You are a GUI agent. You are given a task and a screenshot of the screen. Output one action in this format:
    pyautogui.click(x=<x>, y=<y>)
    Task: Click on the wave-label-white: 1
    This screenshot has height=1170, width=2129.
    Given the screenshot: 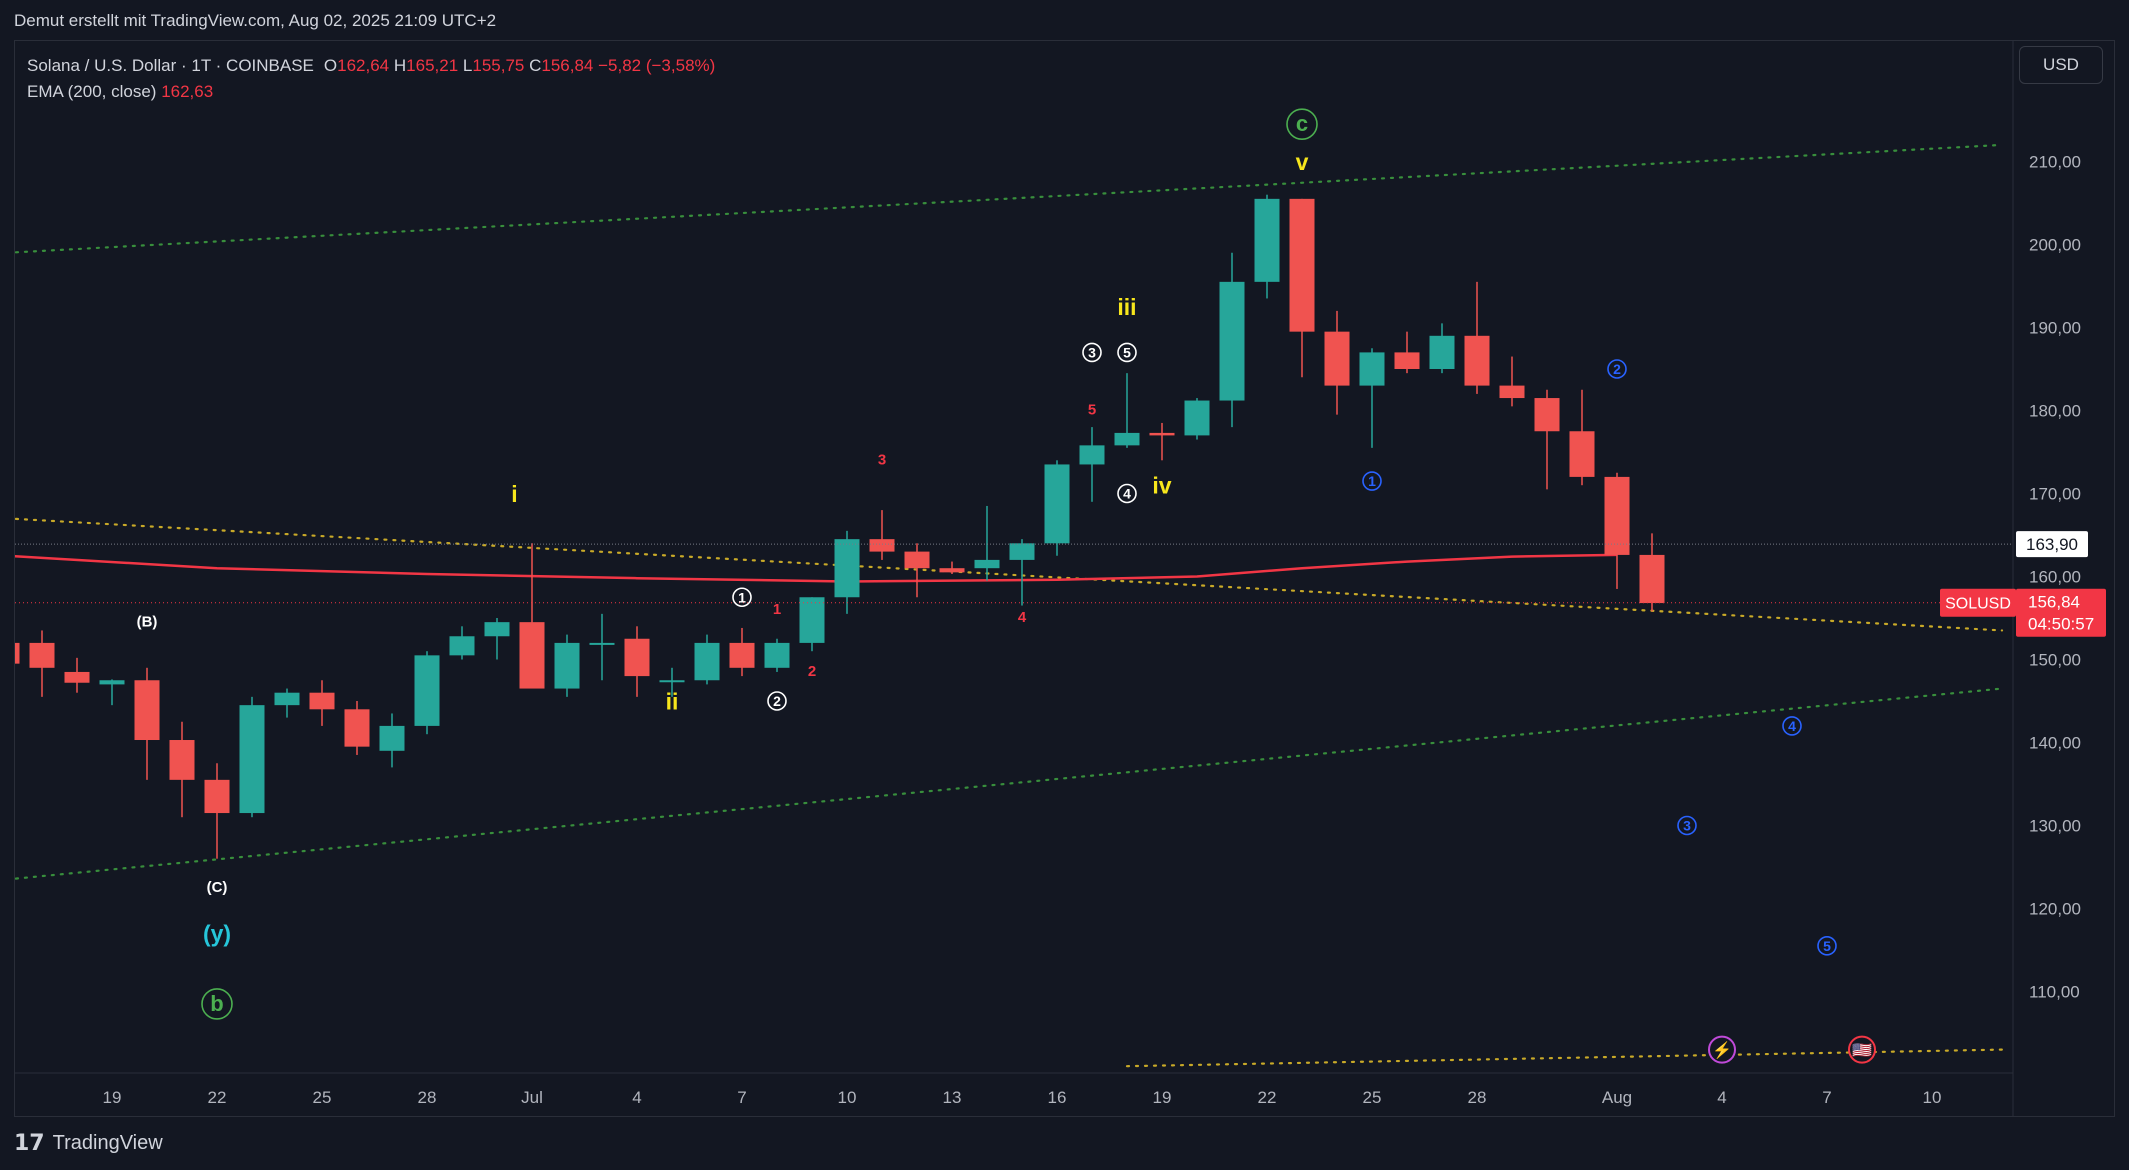 What is the action you would take?
    pyautogui.click(x=742, y=597)
    